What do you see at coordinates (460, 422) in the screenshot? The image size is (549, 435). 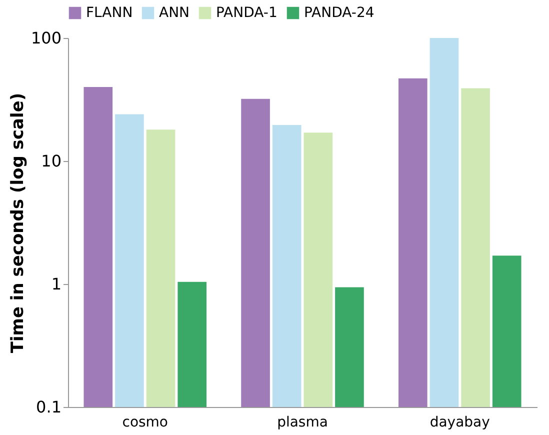 I see `x-tick-label: dayabay` at bounding box center [460, 422].